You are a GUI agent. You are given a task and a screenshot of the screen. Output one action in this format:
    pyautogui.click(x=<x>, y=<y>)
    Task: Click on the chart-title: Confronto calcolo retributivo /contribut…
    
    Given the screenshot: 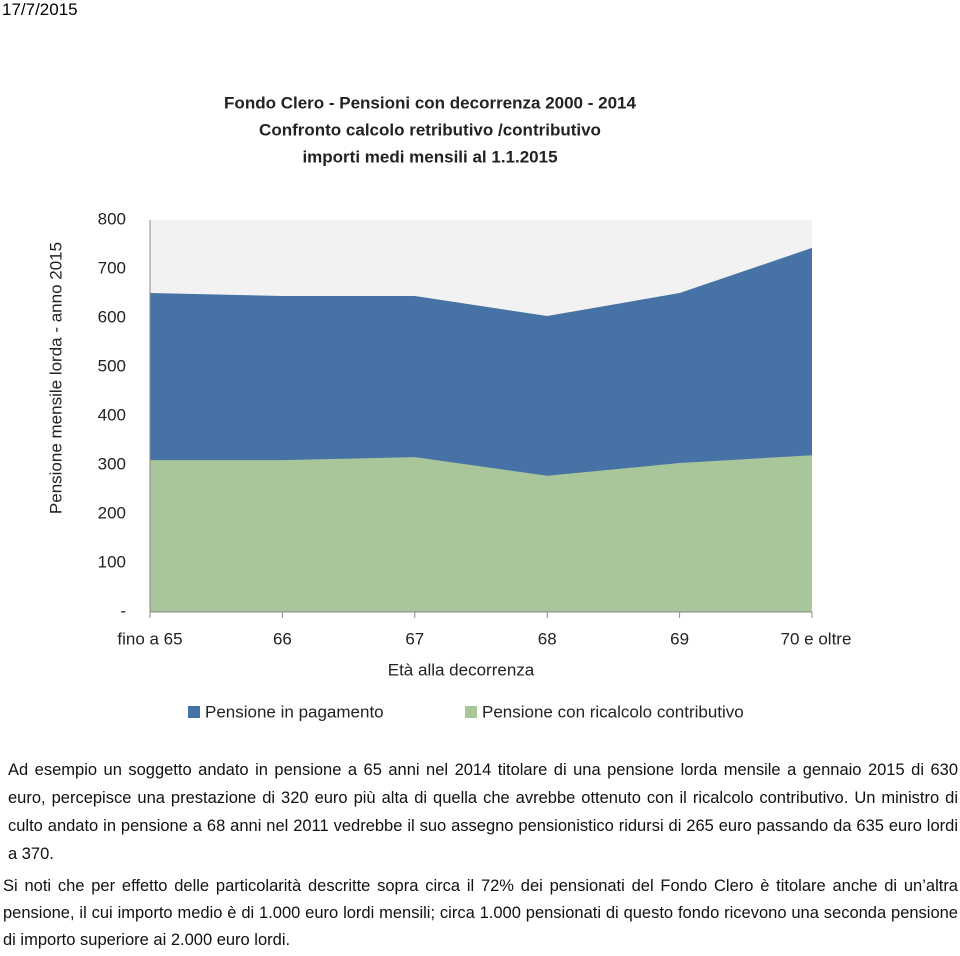 What is the action you would take?
    pyautogui.click(x=430, y=129)
    